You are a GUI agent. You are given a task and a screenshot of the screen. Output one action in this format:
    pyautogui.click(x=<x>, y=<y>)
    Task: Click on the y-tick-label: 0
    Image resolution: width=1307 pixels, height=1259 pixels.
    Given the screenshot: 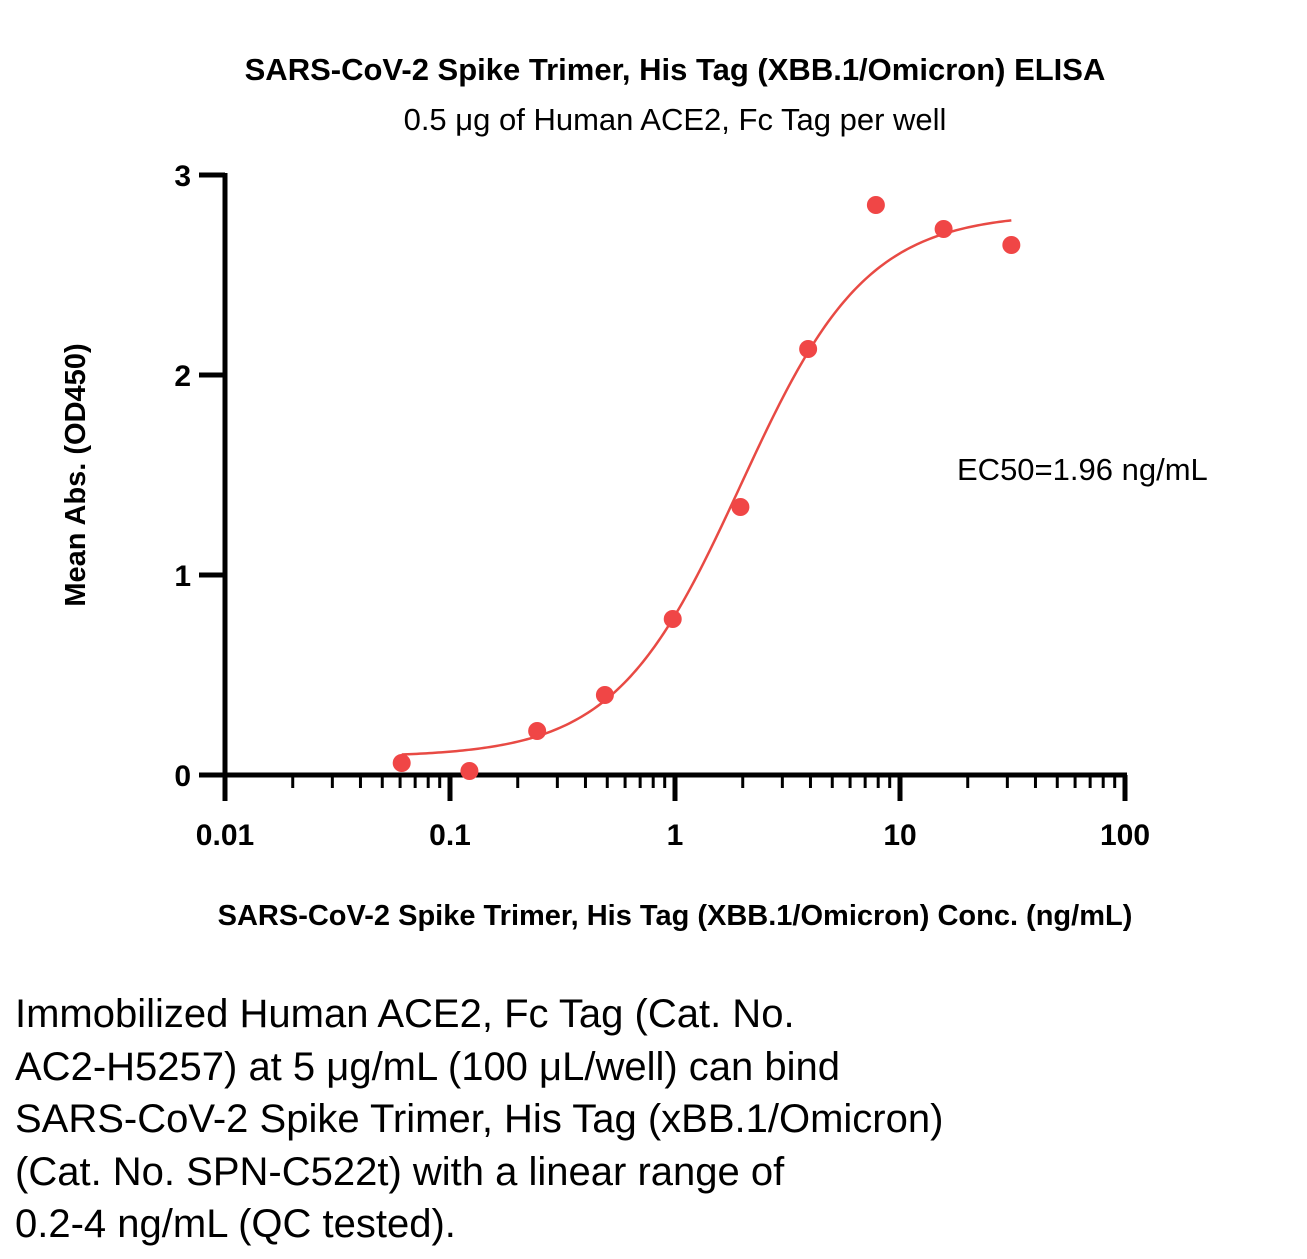 What is the action you would take?
    pyautogui.click(x=182, y=776)
    